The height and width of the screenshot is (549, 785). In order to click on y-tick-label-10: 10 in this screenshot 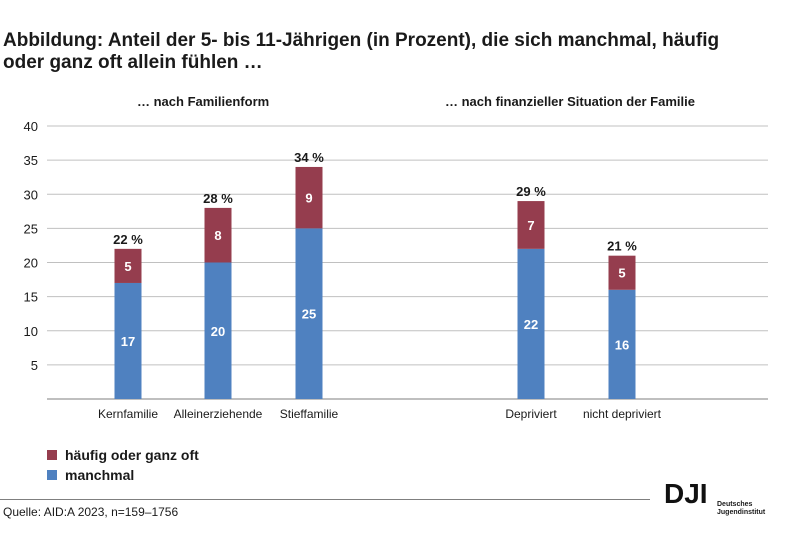, I will do `click(31, 331)`.